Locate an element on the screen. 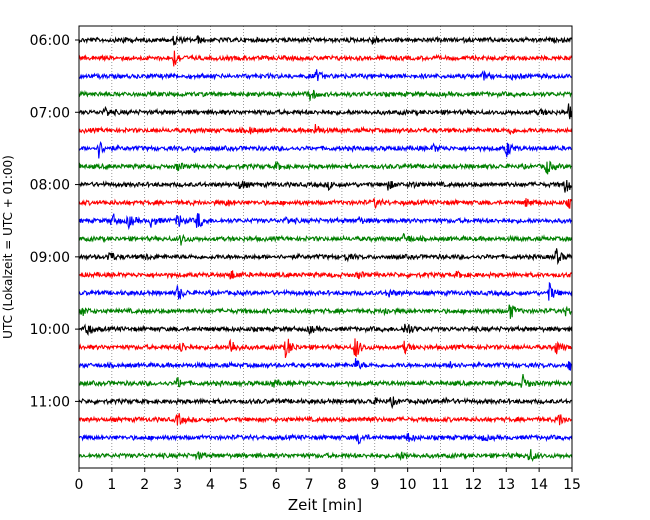 This screenshot has width=650, height=520. x-tick-label: 12 is located at coordinates (473, 485).